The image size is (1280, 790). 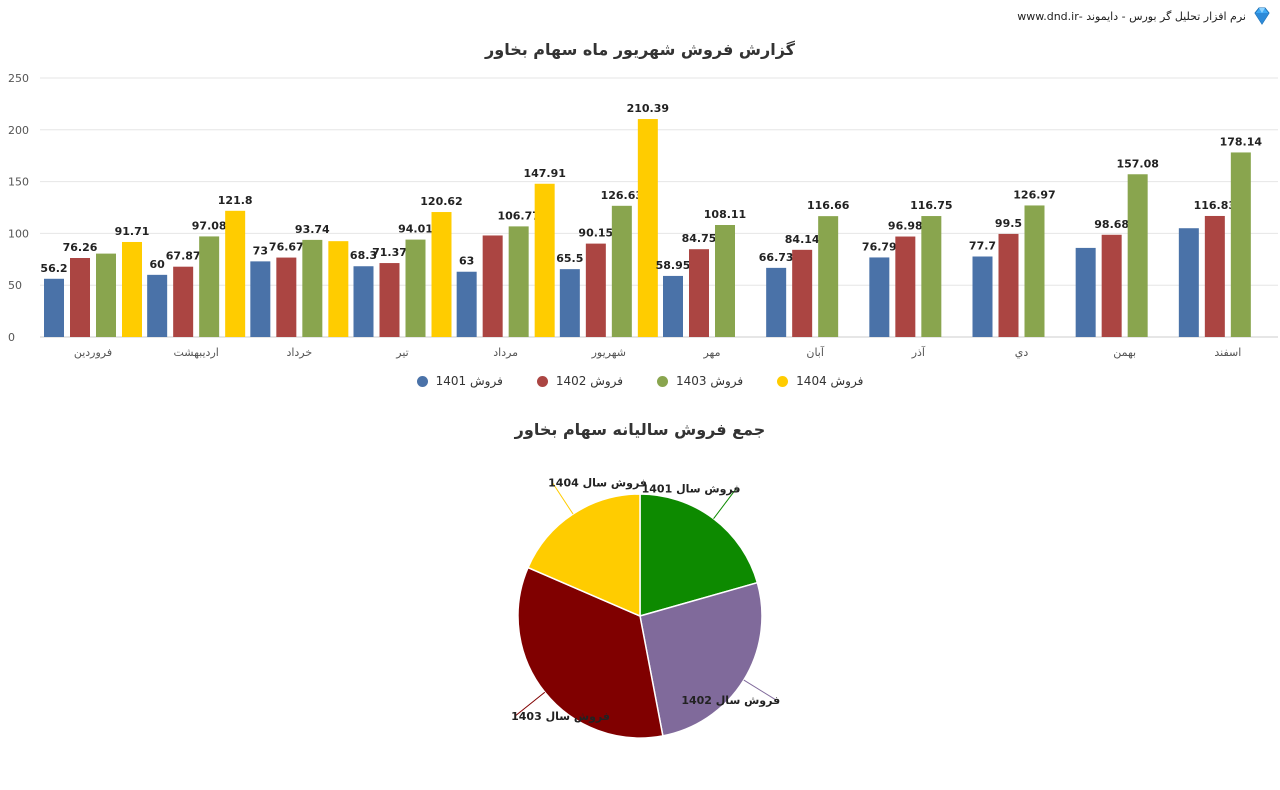 What do you see at coordinates (158, 264) in the screenshot?
I see `bar-data-label: 60` at bounding box center [158, 264].